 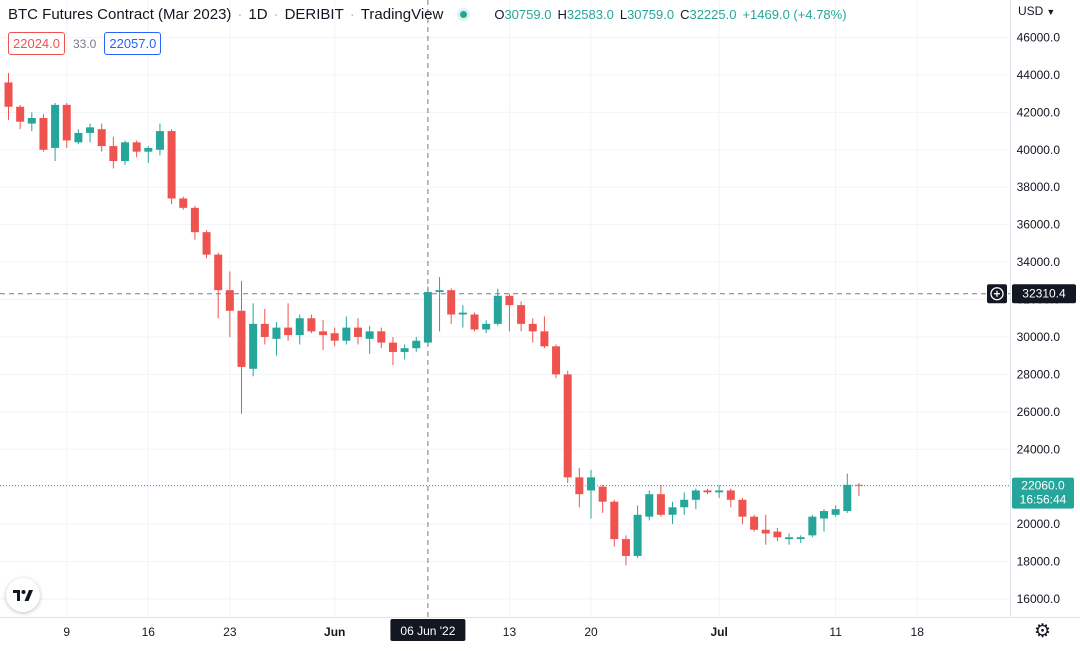 What do you see at coordinates (230, 632) in the screenshot?
I see `x-tick-label: 23` at bounding box center [230, 632].